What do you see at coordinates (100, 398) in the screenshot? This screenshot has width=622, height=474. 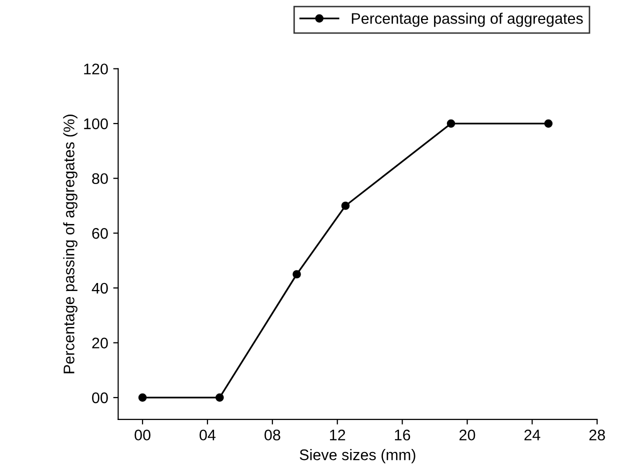 I see `y-tick-label: 00` at bounding box center [100, 398].